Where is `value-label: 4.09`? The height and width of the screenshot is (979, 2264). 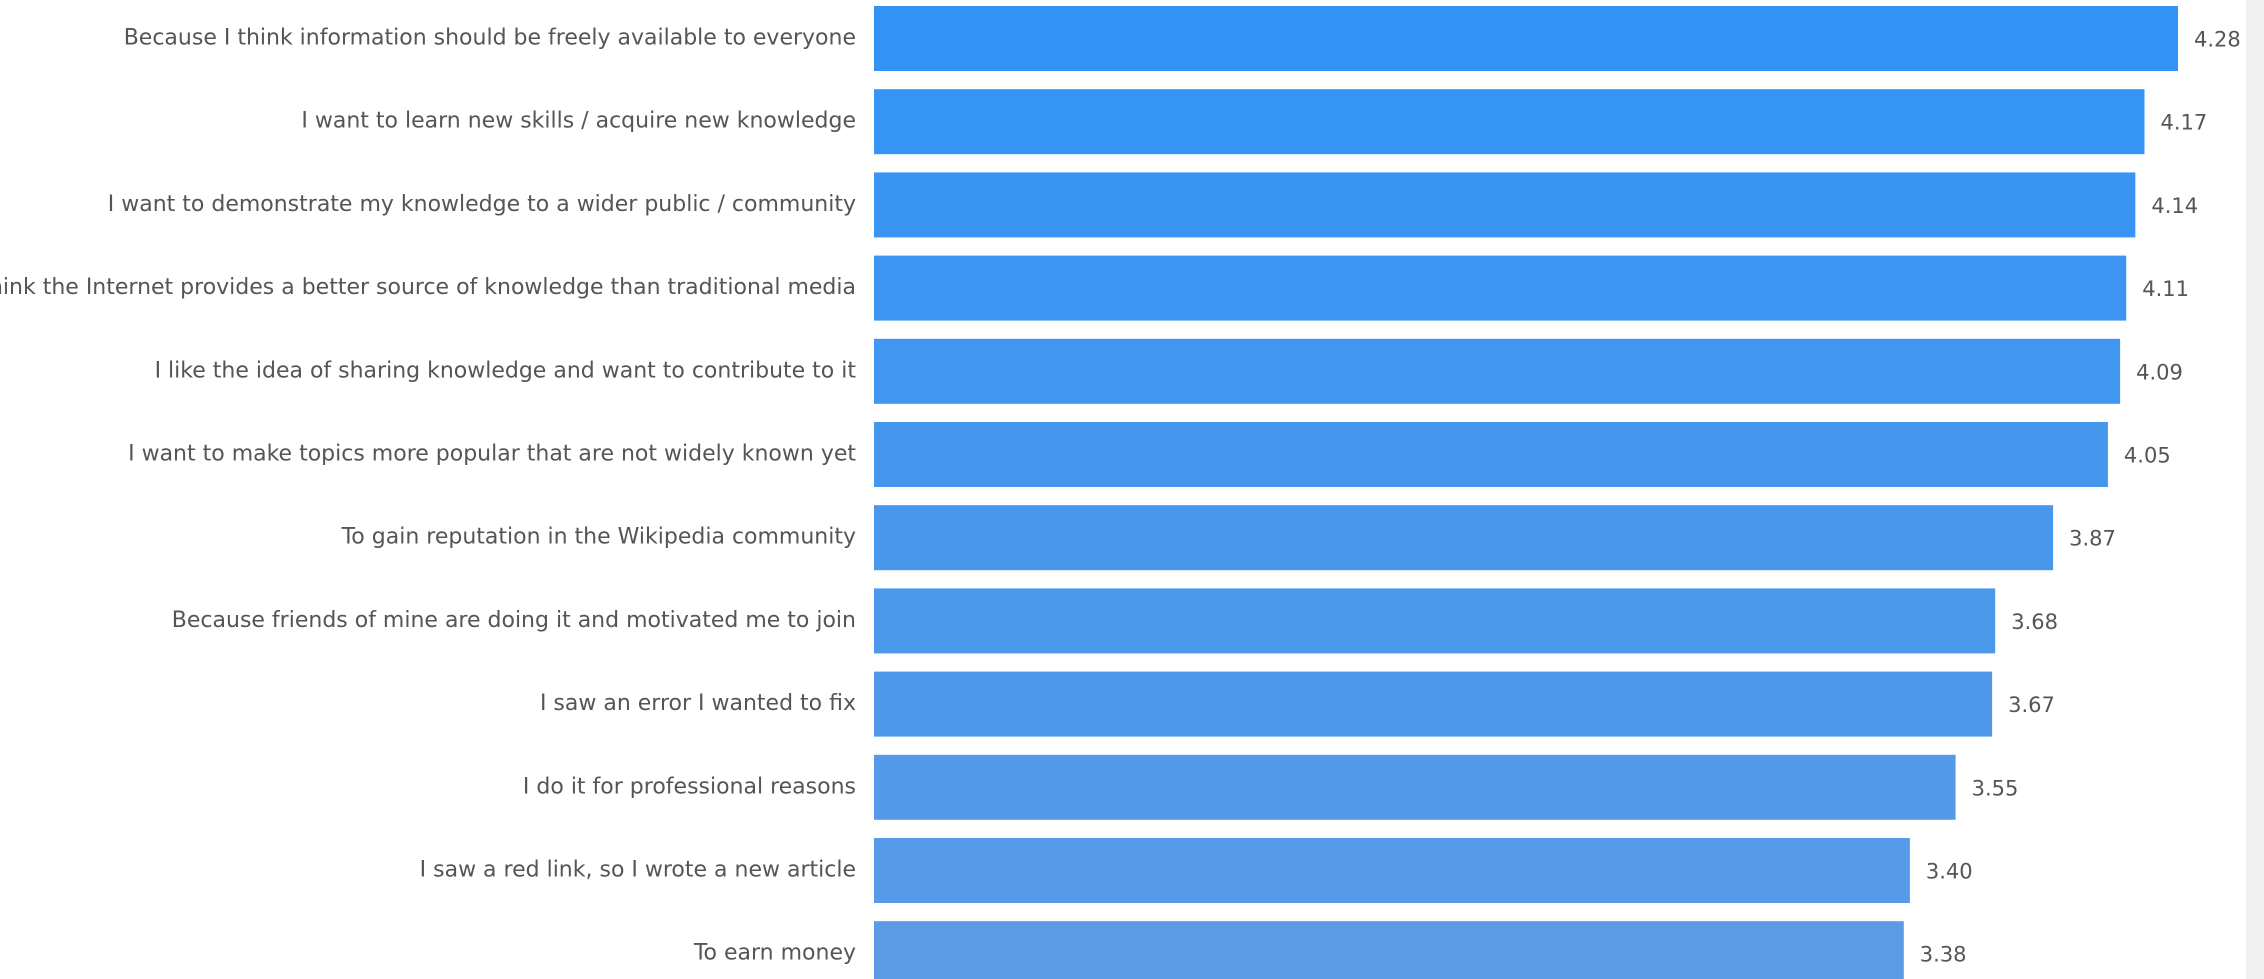
value-label: 4.09 is located at coordinates (2159, 372).